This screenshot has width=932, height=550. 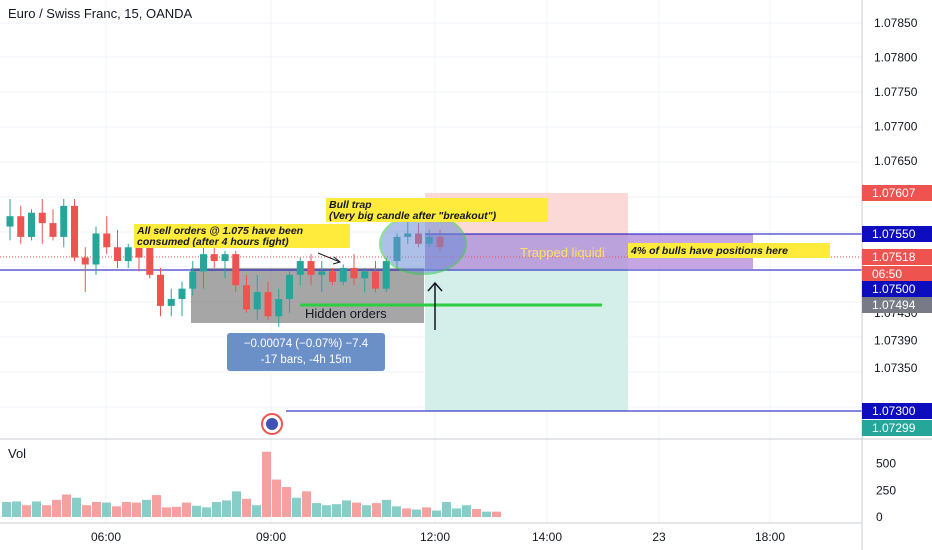 What do you see at coordinates (435, 286) in the screenshot?
I see `up-arrow-head` at bounding box center [435, 286].